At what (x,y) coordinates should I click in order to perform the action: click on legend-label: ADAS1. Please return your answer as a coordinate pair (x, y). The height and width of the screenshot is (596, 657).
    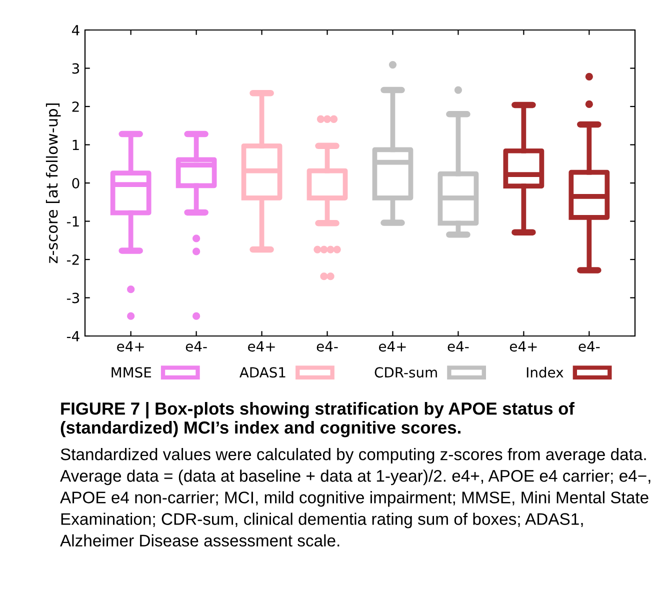
    Looking at the image, I should click on (263, 372).